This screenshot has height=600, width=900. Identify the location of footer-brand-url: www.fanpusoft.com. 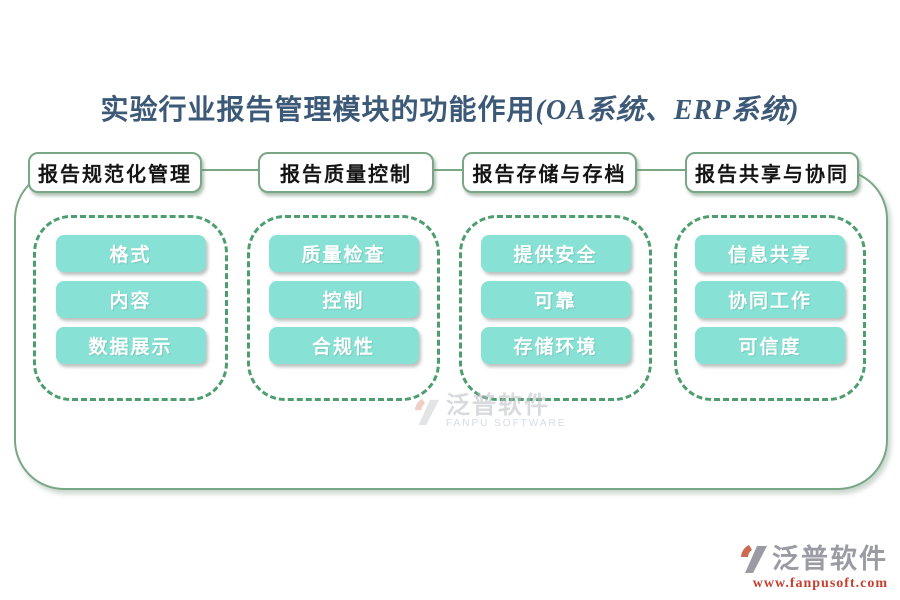
(820, 583).